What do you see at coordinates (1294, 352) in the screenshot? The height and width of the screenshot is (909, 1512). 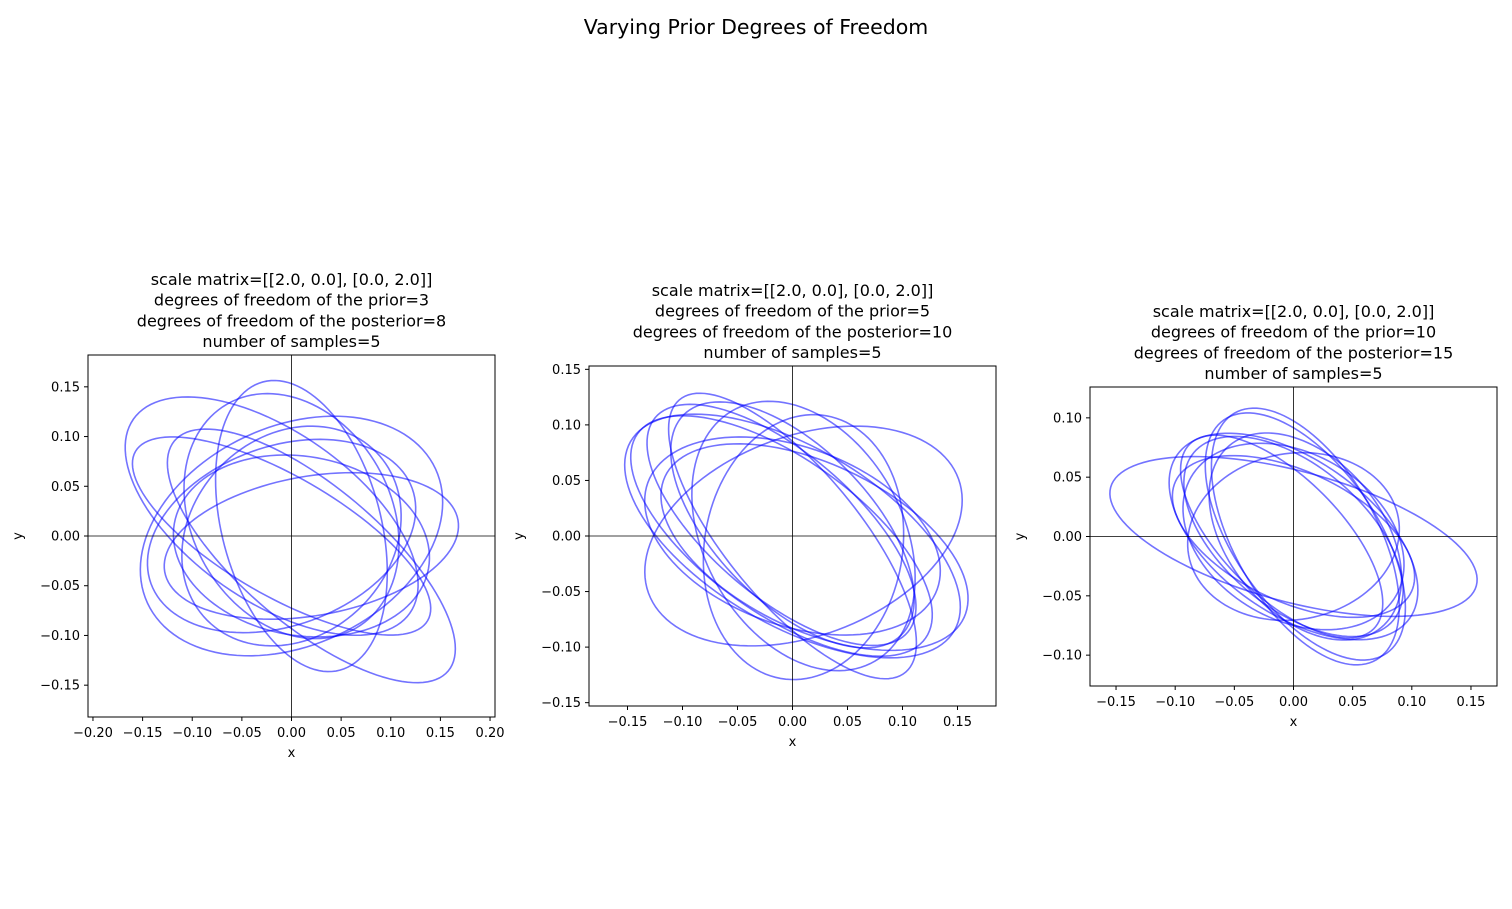 I see `subplot-title-line: degrees of freedom of the posterior=15` at bounding box center [1294, 352].